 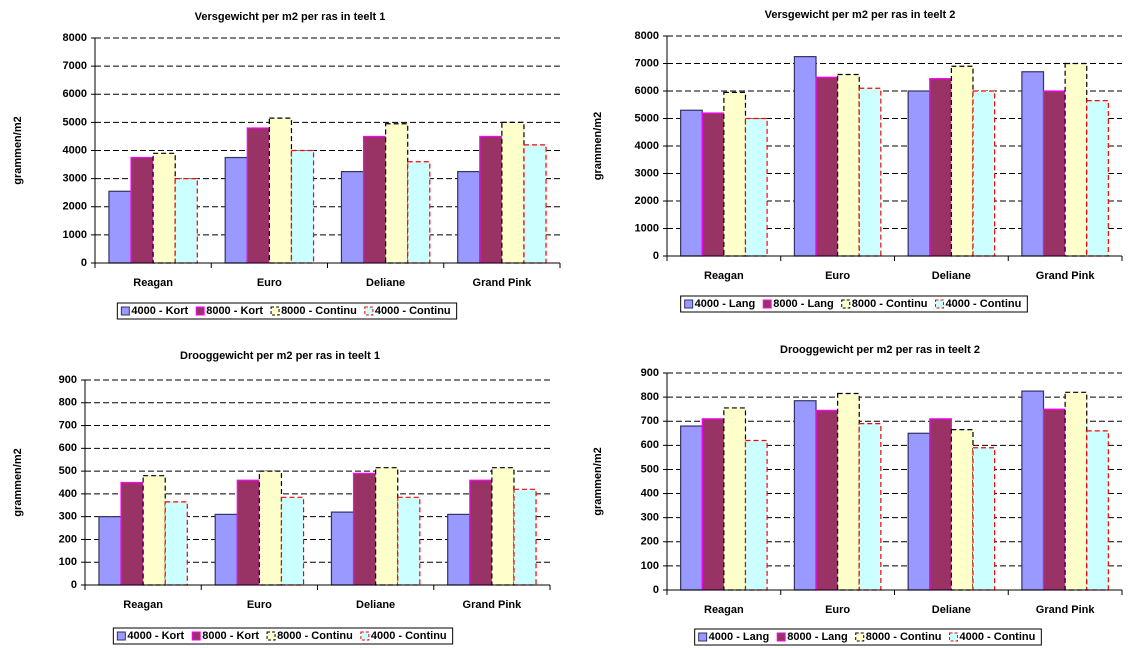 What do you see at coordinates (647, 91) in the screenshot?
I see `y-tick-label: 6000` at bounding box center [647, 91].